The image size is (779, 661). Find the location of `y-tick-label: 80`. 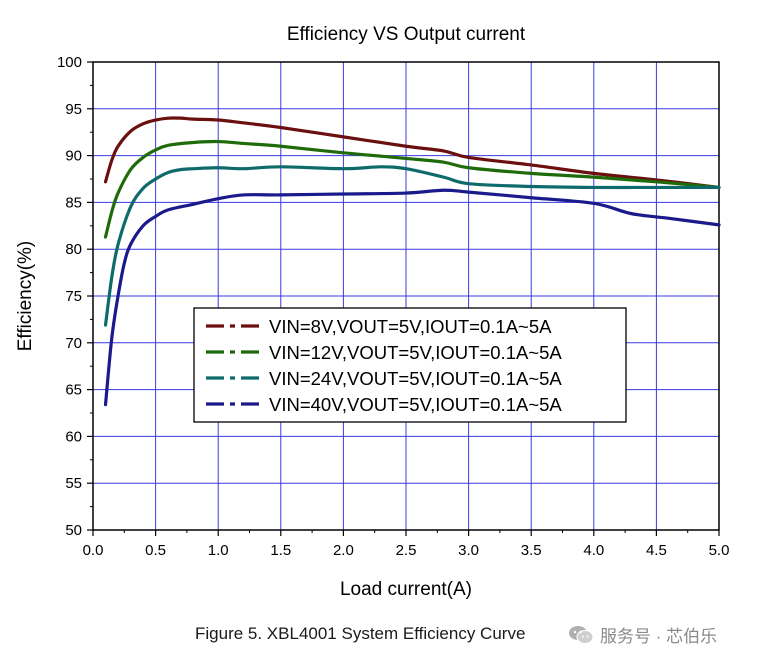

y-tick-label: 80 is located at coordinates (73, 249).